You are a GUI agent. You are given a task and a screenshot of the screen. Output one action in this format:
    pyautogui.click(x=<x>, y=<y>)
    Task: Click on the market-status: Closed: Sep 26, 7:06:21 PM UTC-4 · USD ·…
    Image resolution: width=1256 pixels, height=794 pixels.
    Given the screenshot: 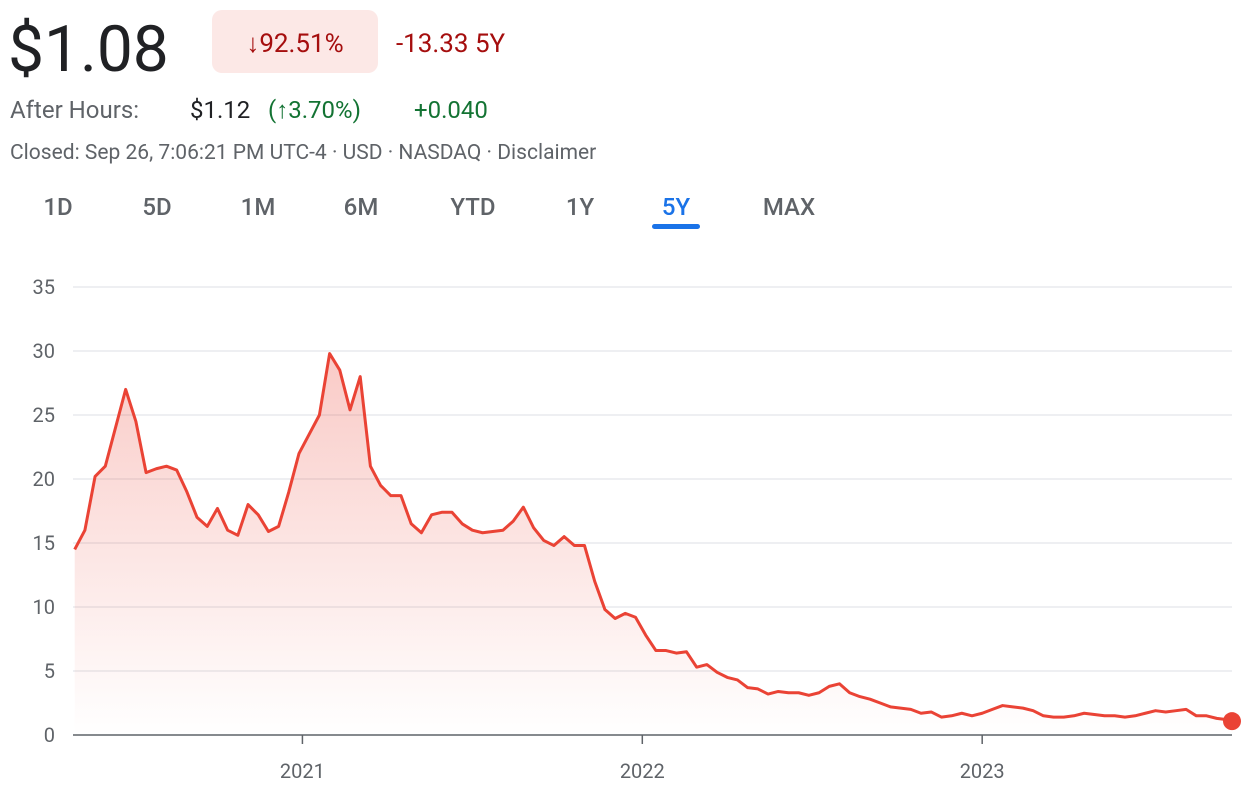 What is the action you would take?
    pyautogui.click(x=303, y=153)
    